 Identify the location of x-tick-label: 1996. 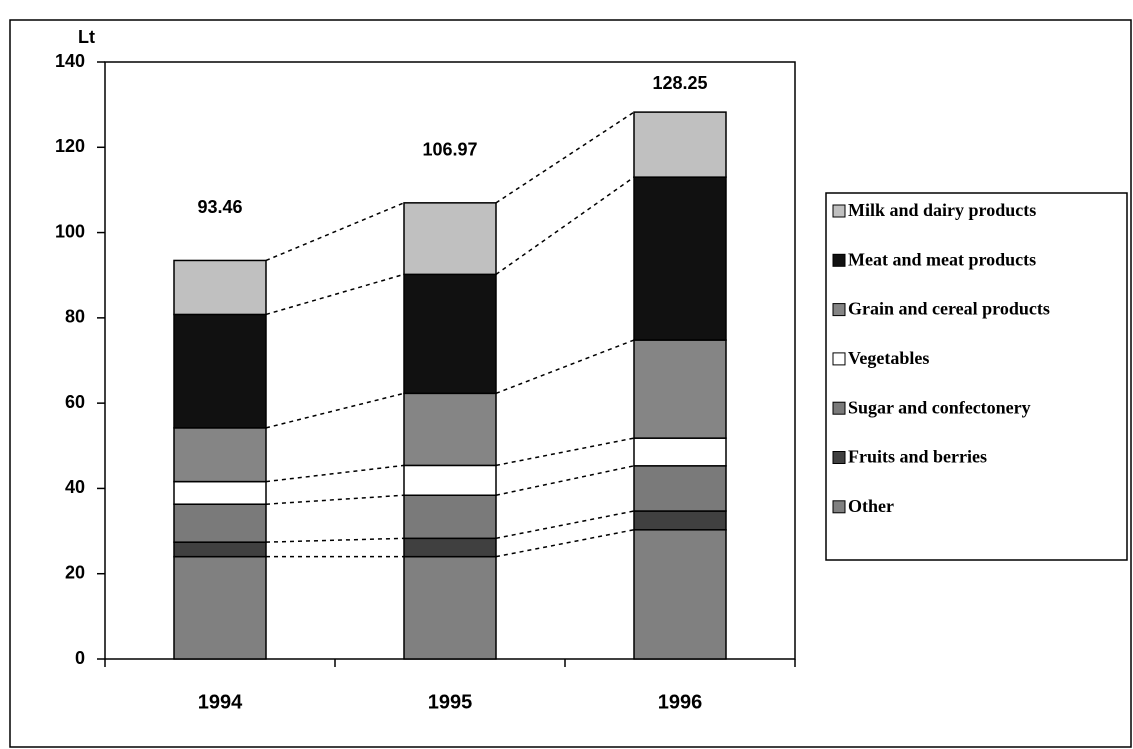
(680, 702).